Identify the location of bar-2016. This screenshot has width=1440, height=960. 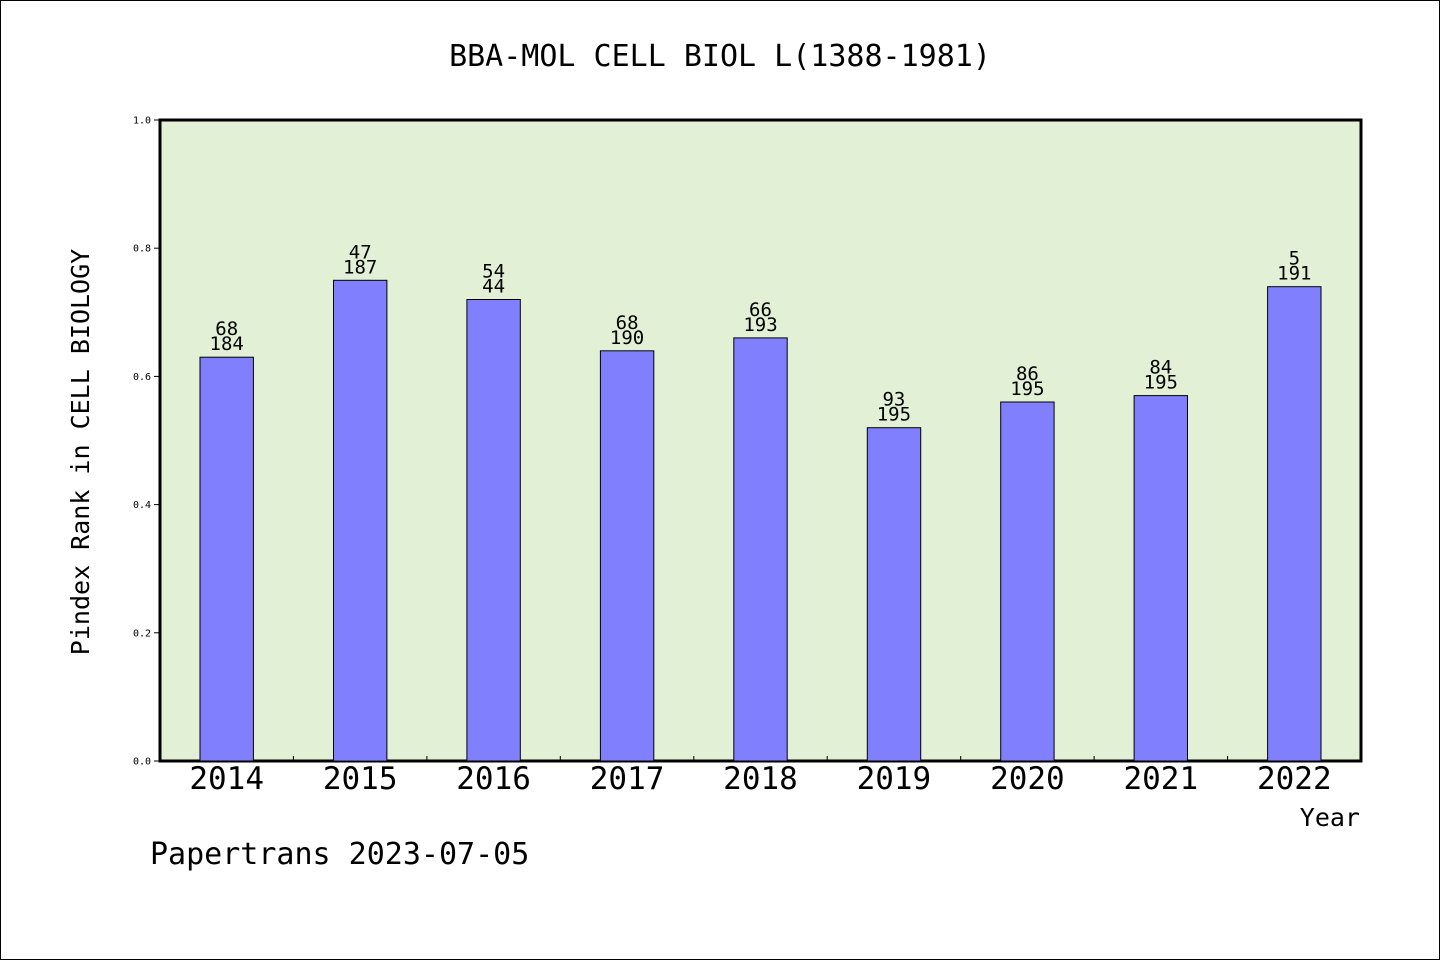
(493, 530).